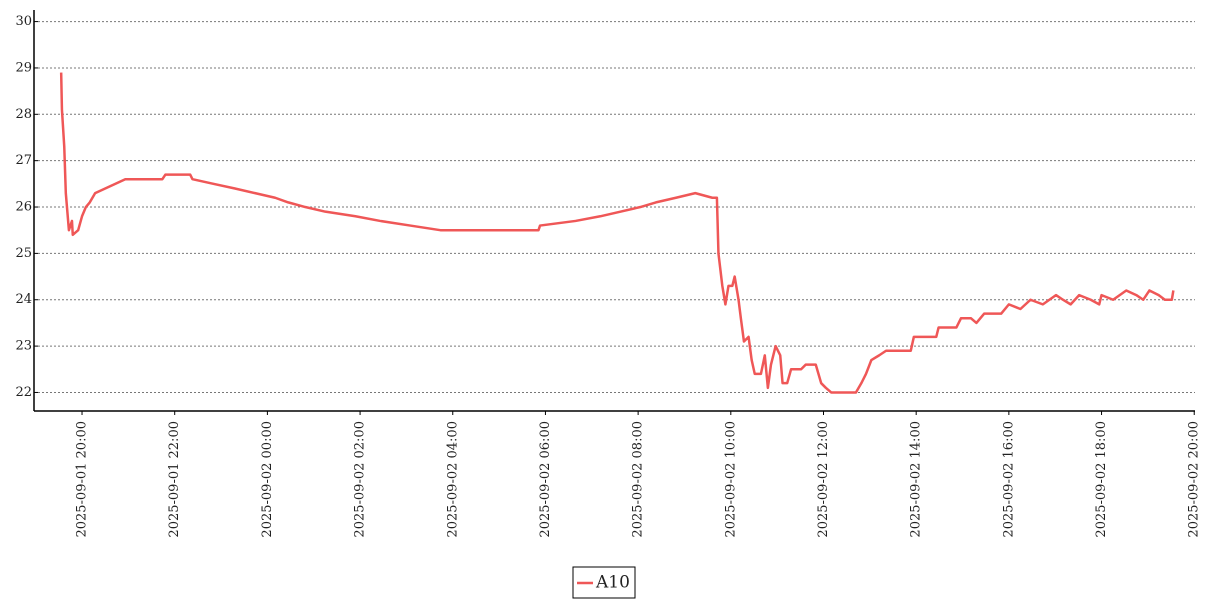  What do you see at coordinates (452, 479) in the screenshot?
I see `x-tick-label: 2025-09-02 04:00` at bounding box center [452, 479].